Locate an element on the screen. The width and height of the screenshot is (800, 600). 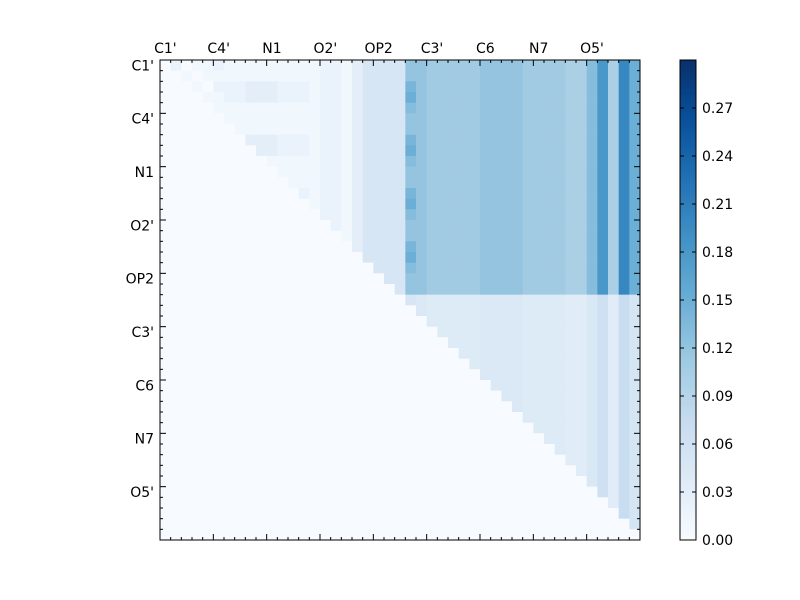
colorbar-tick-label: 0.21 is located at coordinates (717, 205).